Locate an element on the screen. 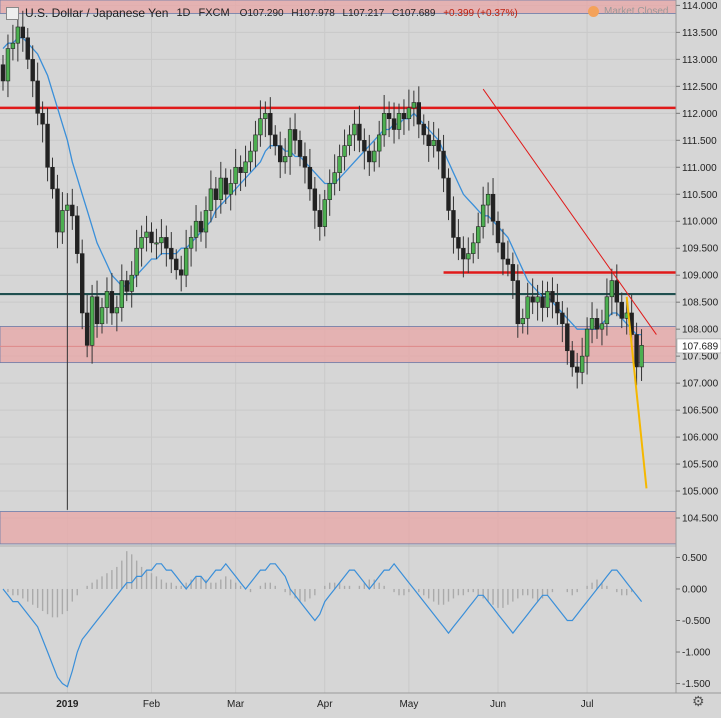  high-value: H107.978 is located at coordinates (313, 13).